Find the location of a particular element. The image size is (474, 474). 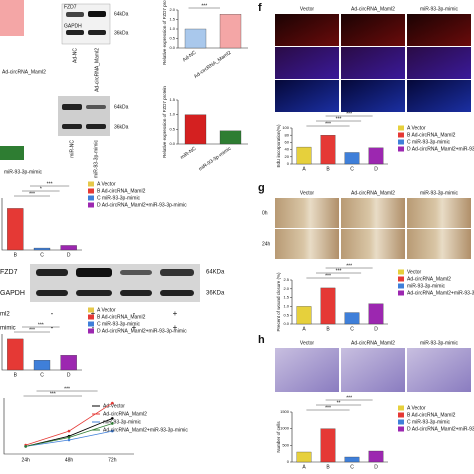

x-tick-label: Ad-NC is located at coordinates (190, 57).